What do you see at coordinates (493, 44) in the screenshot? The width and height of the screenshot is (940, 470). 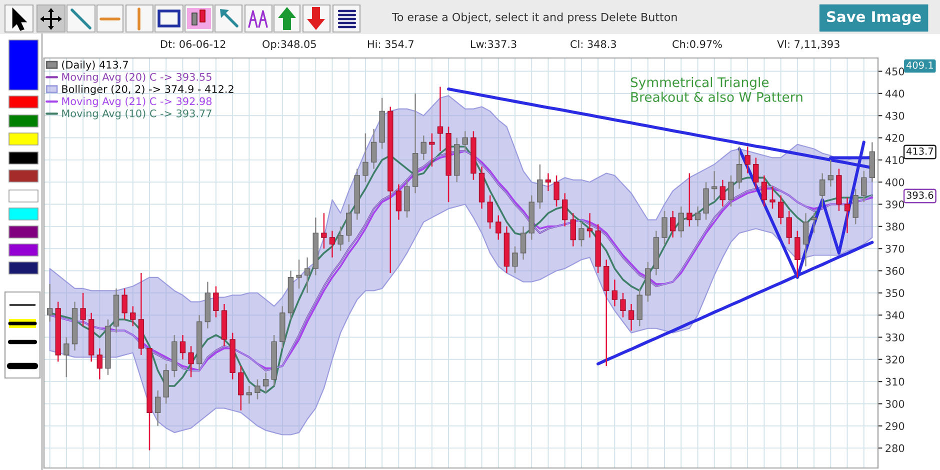 I see `text: Lw:337.3` at bounding box center [493, 44].